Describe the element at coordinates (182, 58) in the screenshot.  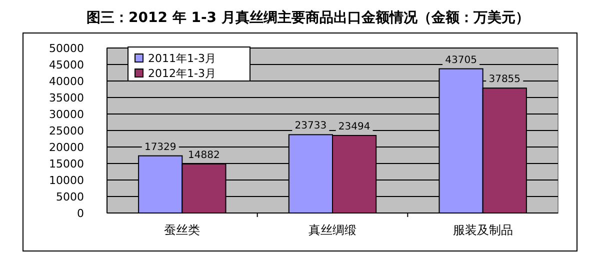
I see `legend-label: 2011年1-3月` at that location.